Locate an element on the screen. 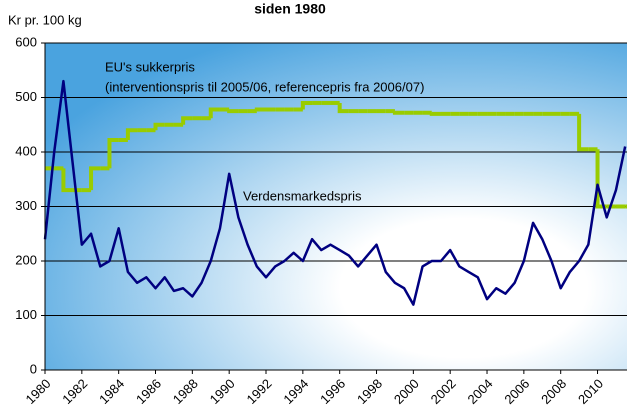 The image size is (627, 419). y-tick-label: 200 is located at coordinates (26, 259).